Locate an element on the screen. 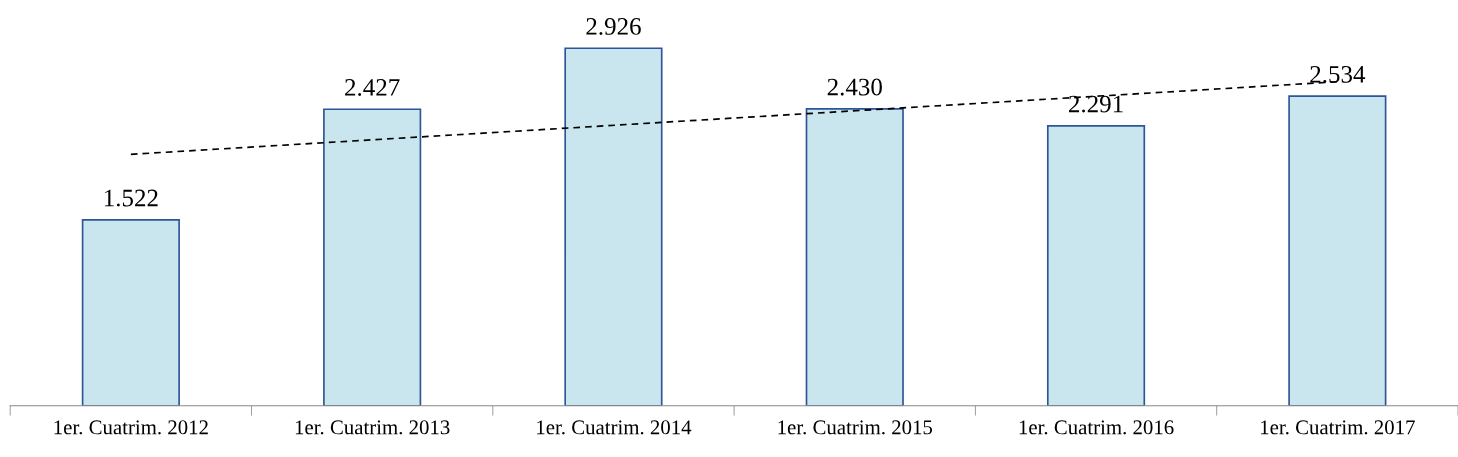 The height and width of the screenshot is (457, 1458). x-tick-label: 1er. Cuatrim. 2012 is located at coordinates (131, 427).